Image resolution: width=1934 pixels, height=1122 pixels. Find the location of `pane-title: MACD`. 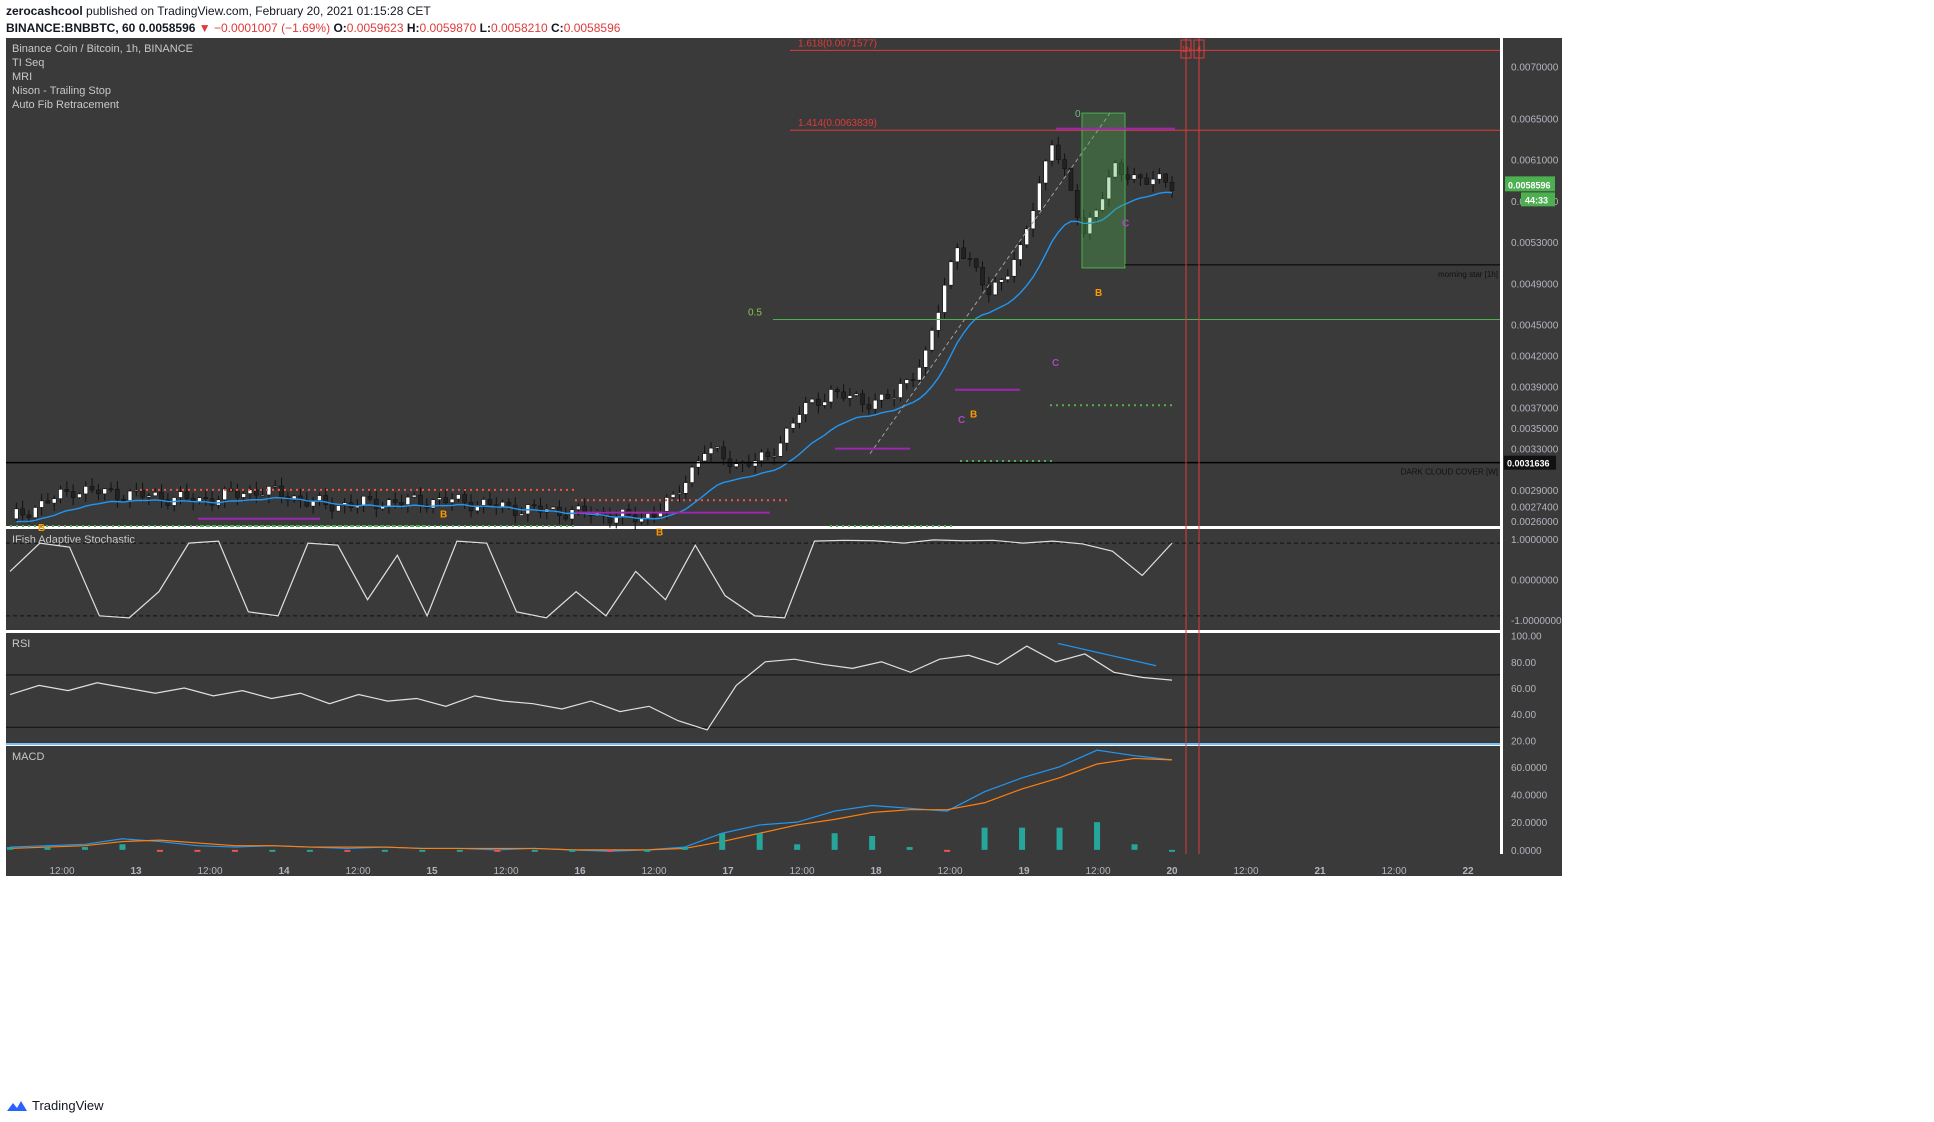

pane-title: MACD is located at coordinates (28, 757).